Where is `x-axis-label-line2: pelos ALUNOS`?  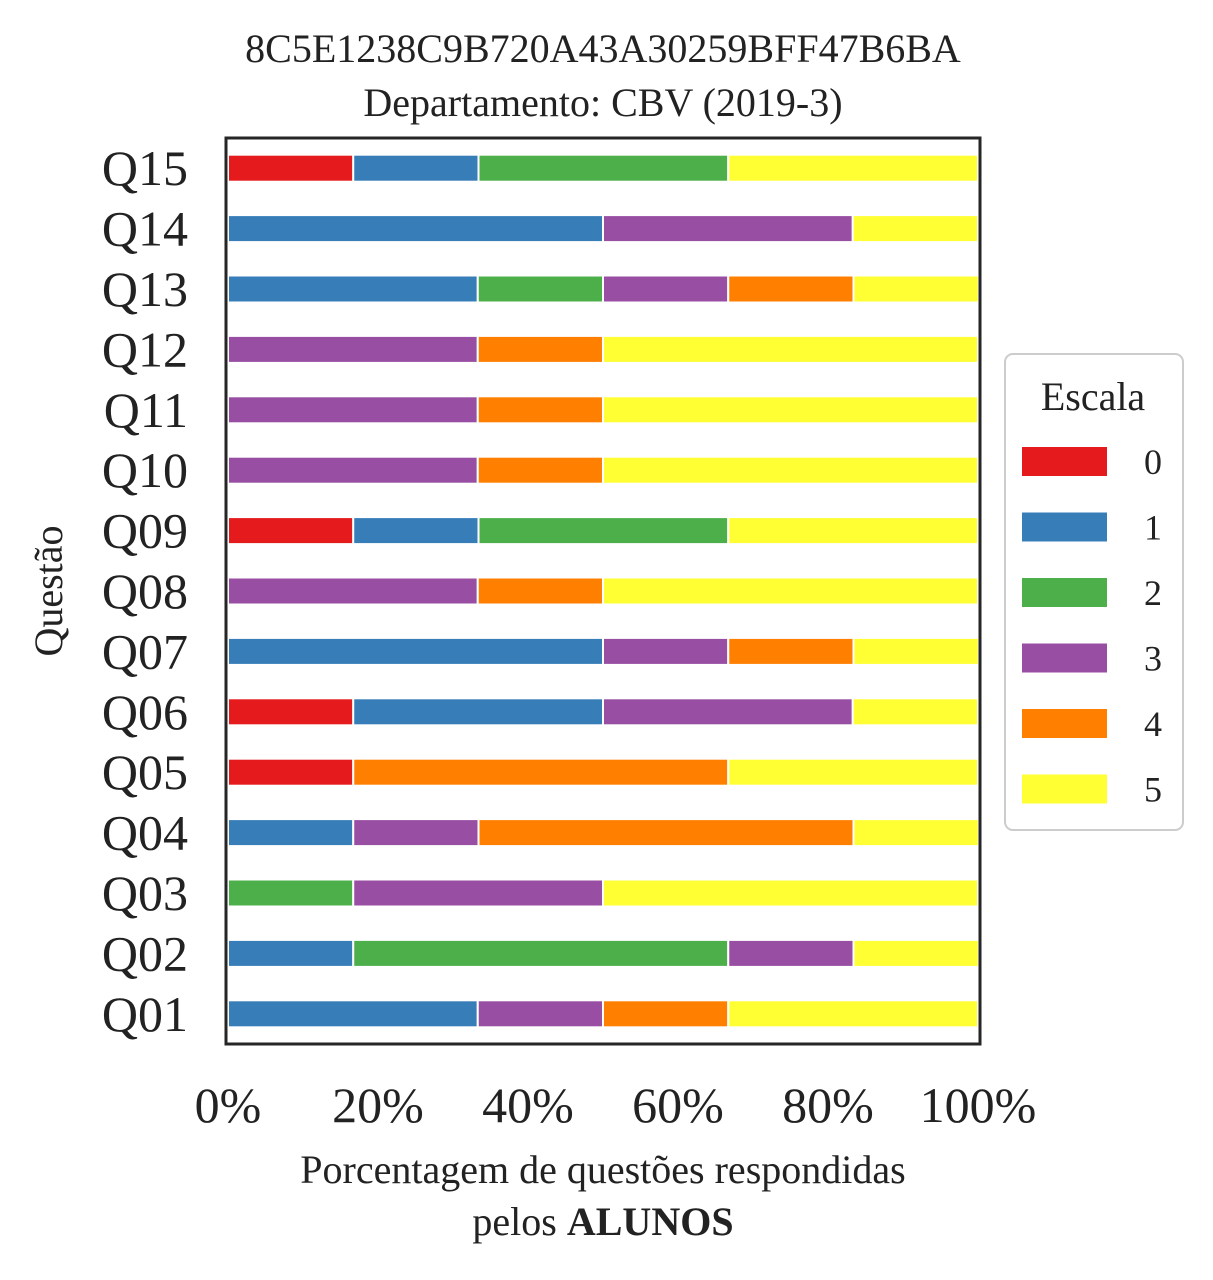 x-axis-label-line2: pelos ALUNOS is located at coordinates (602, 1221).